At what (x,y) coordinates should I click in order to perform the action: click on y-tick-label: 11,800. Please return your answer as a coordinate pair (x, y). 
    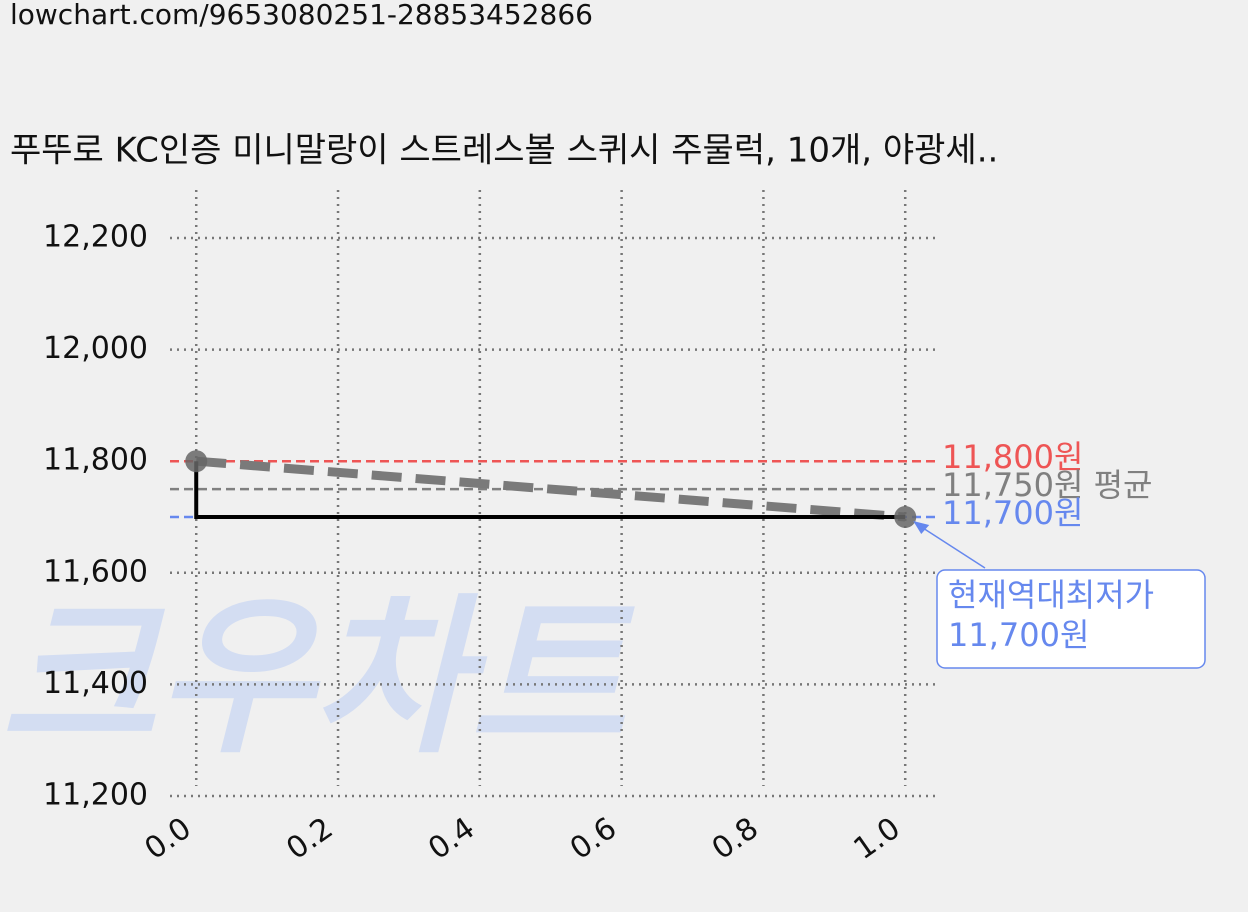
    Looking at the image, I should click on (95, 460).